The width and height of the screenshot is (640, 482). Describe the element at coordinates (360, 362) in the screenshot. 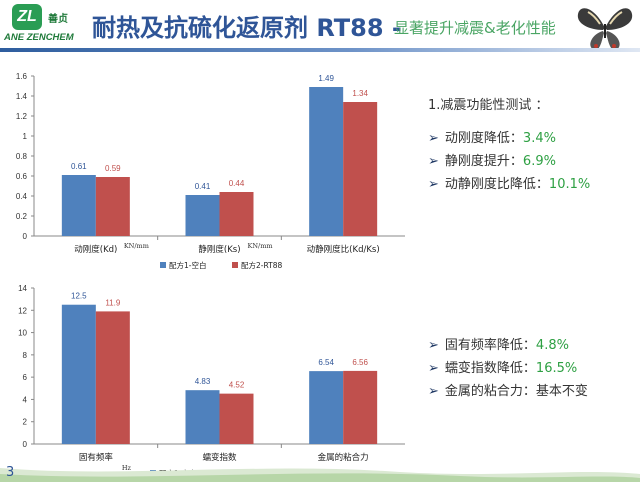

I see `data-label: 6.56` at that location.